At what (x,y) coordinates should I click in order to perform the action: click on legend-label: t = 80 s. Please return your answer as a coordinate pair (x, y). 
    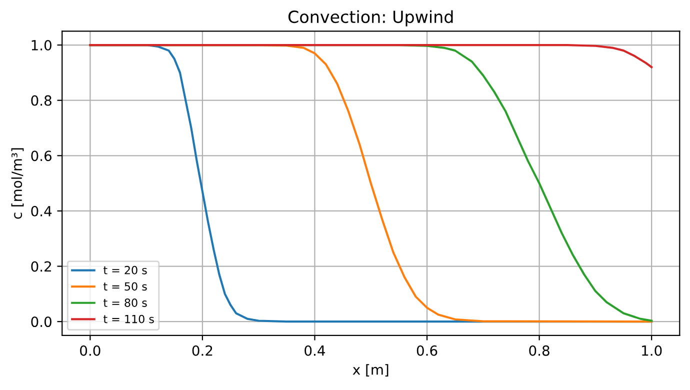
    Looking at the image, I should click on (125, 302).